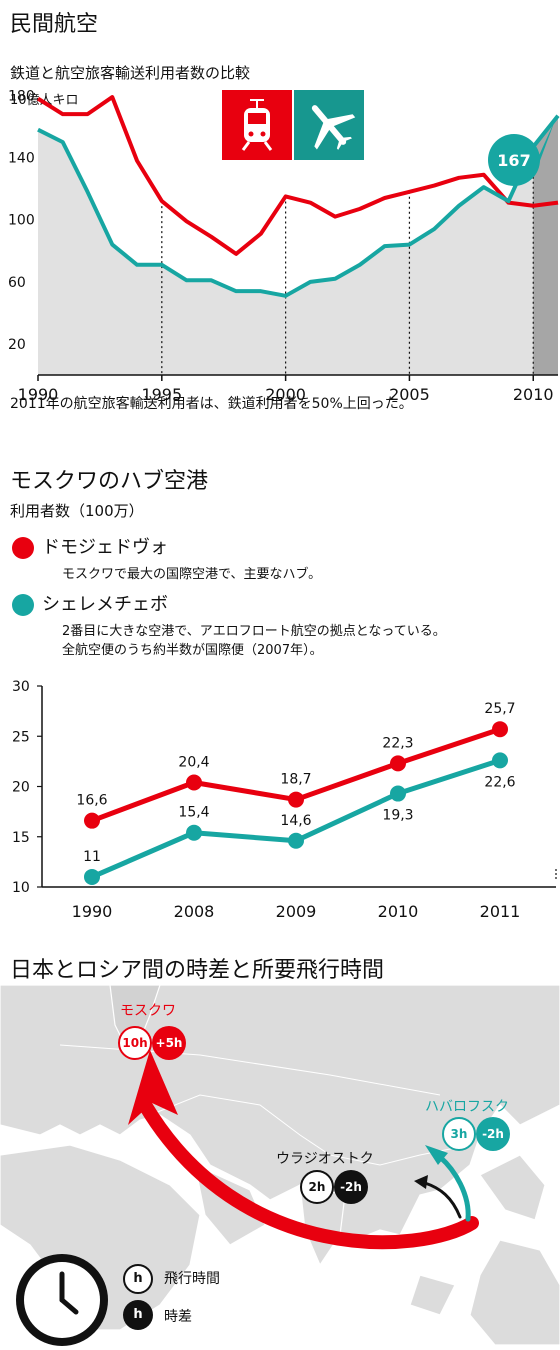 This screenshot has height=1350, width=560. Describe the element at coordinates (178, 1317) in the screenshot. I see `legend-diff-label: 時差` at that location.